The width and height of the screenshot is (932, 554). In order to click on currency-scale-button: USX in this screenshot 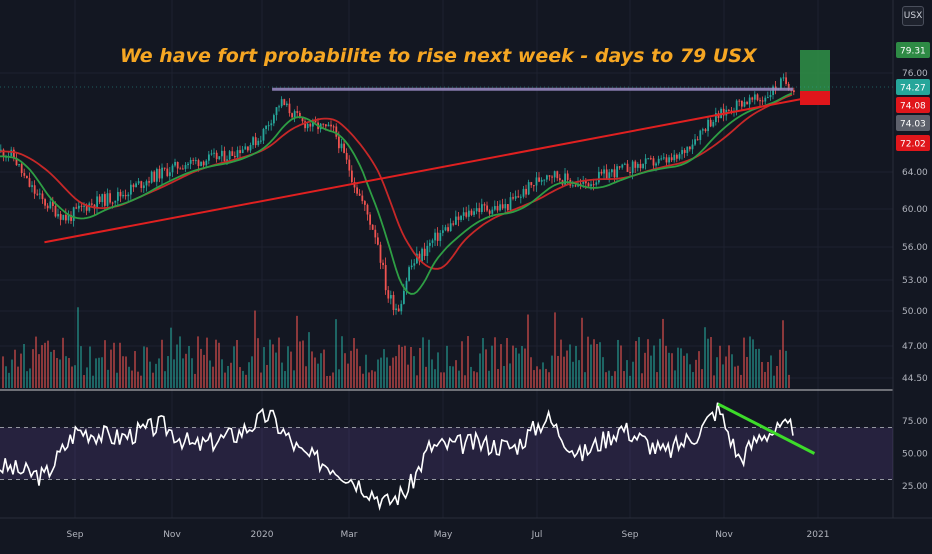, I will do `click(913, 16)`.